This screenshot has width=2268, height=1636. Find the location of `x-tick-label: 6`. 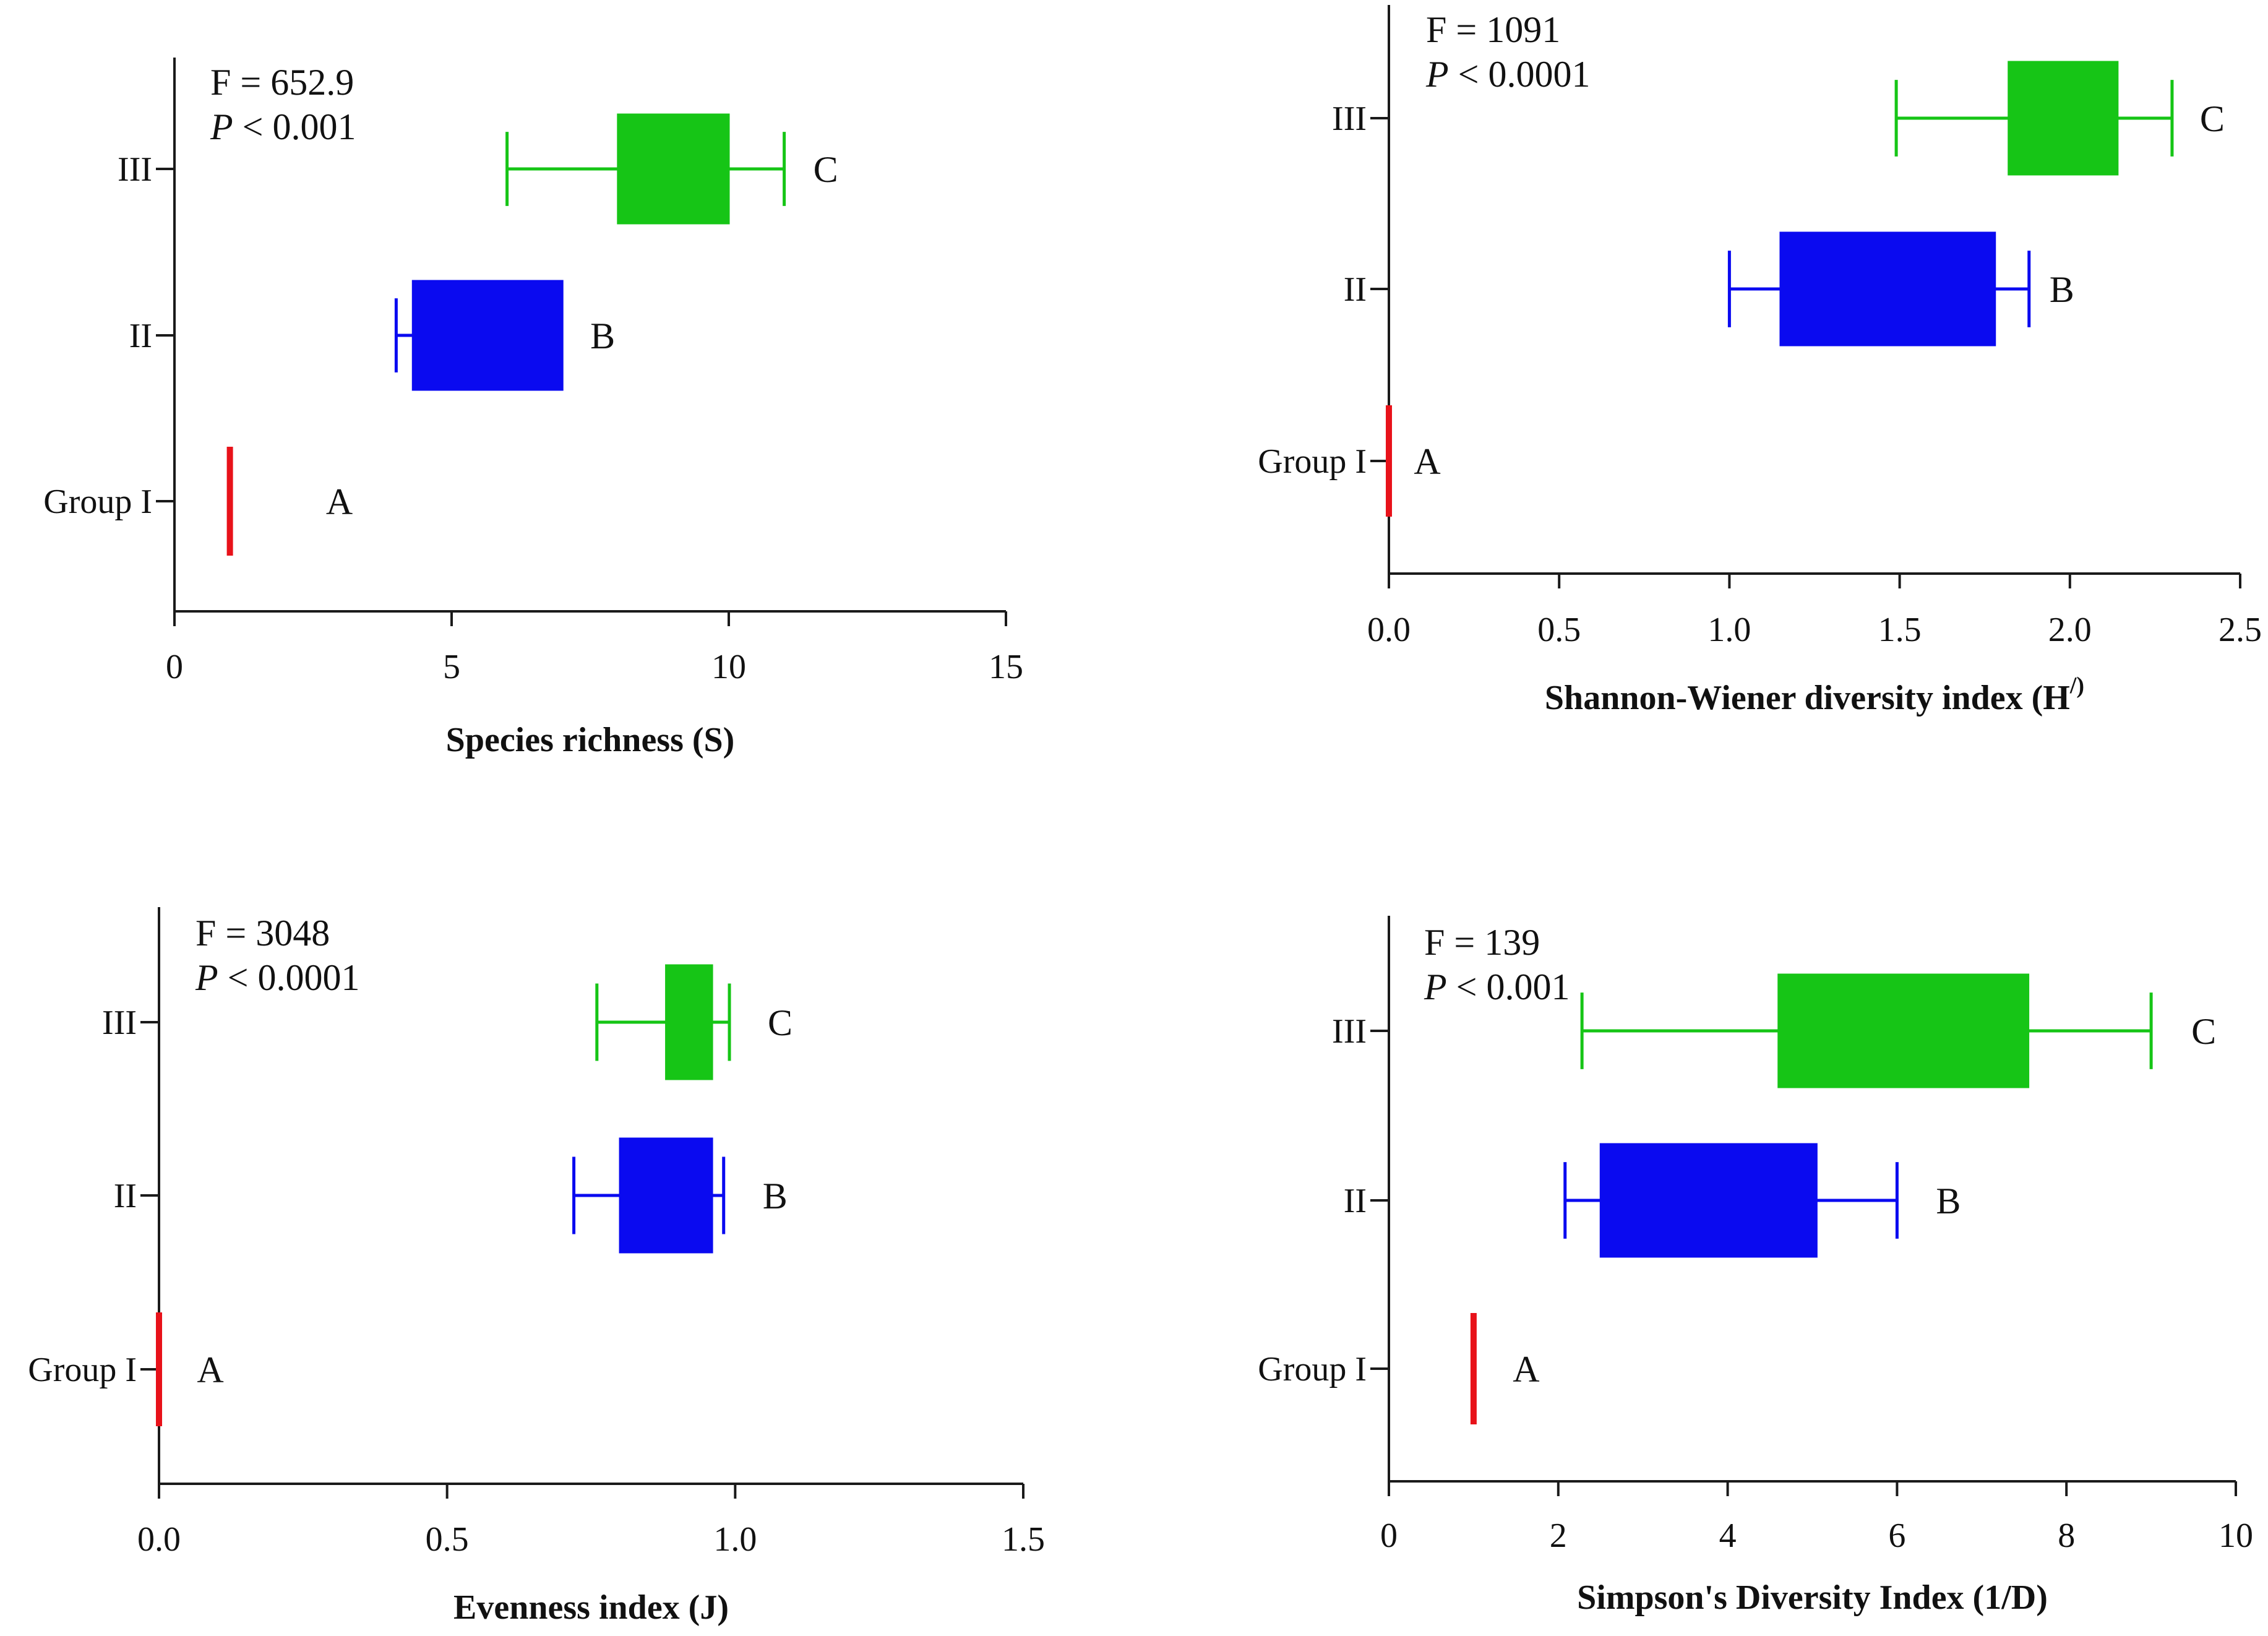

x-tick-label: 6 is located at coordinates (1897, 1536).